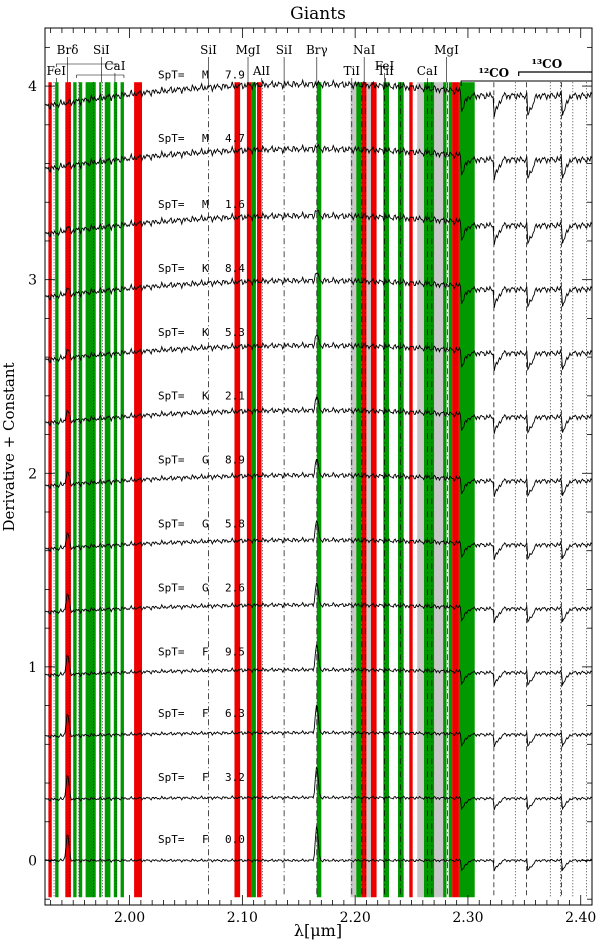  Describe the element at coordinates (235, 396) in the screenshot. I see `spt-label-subtype: 2.1` at that location.